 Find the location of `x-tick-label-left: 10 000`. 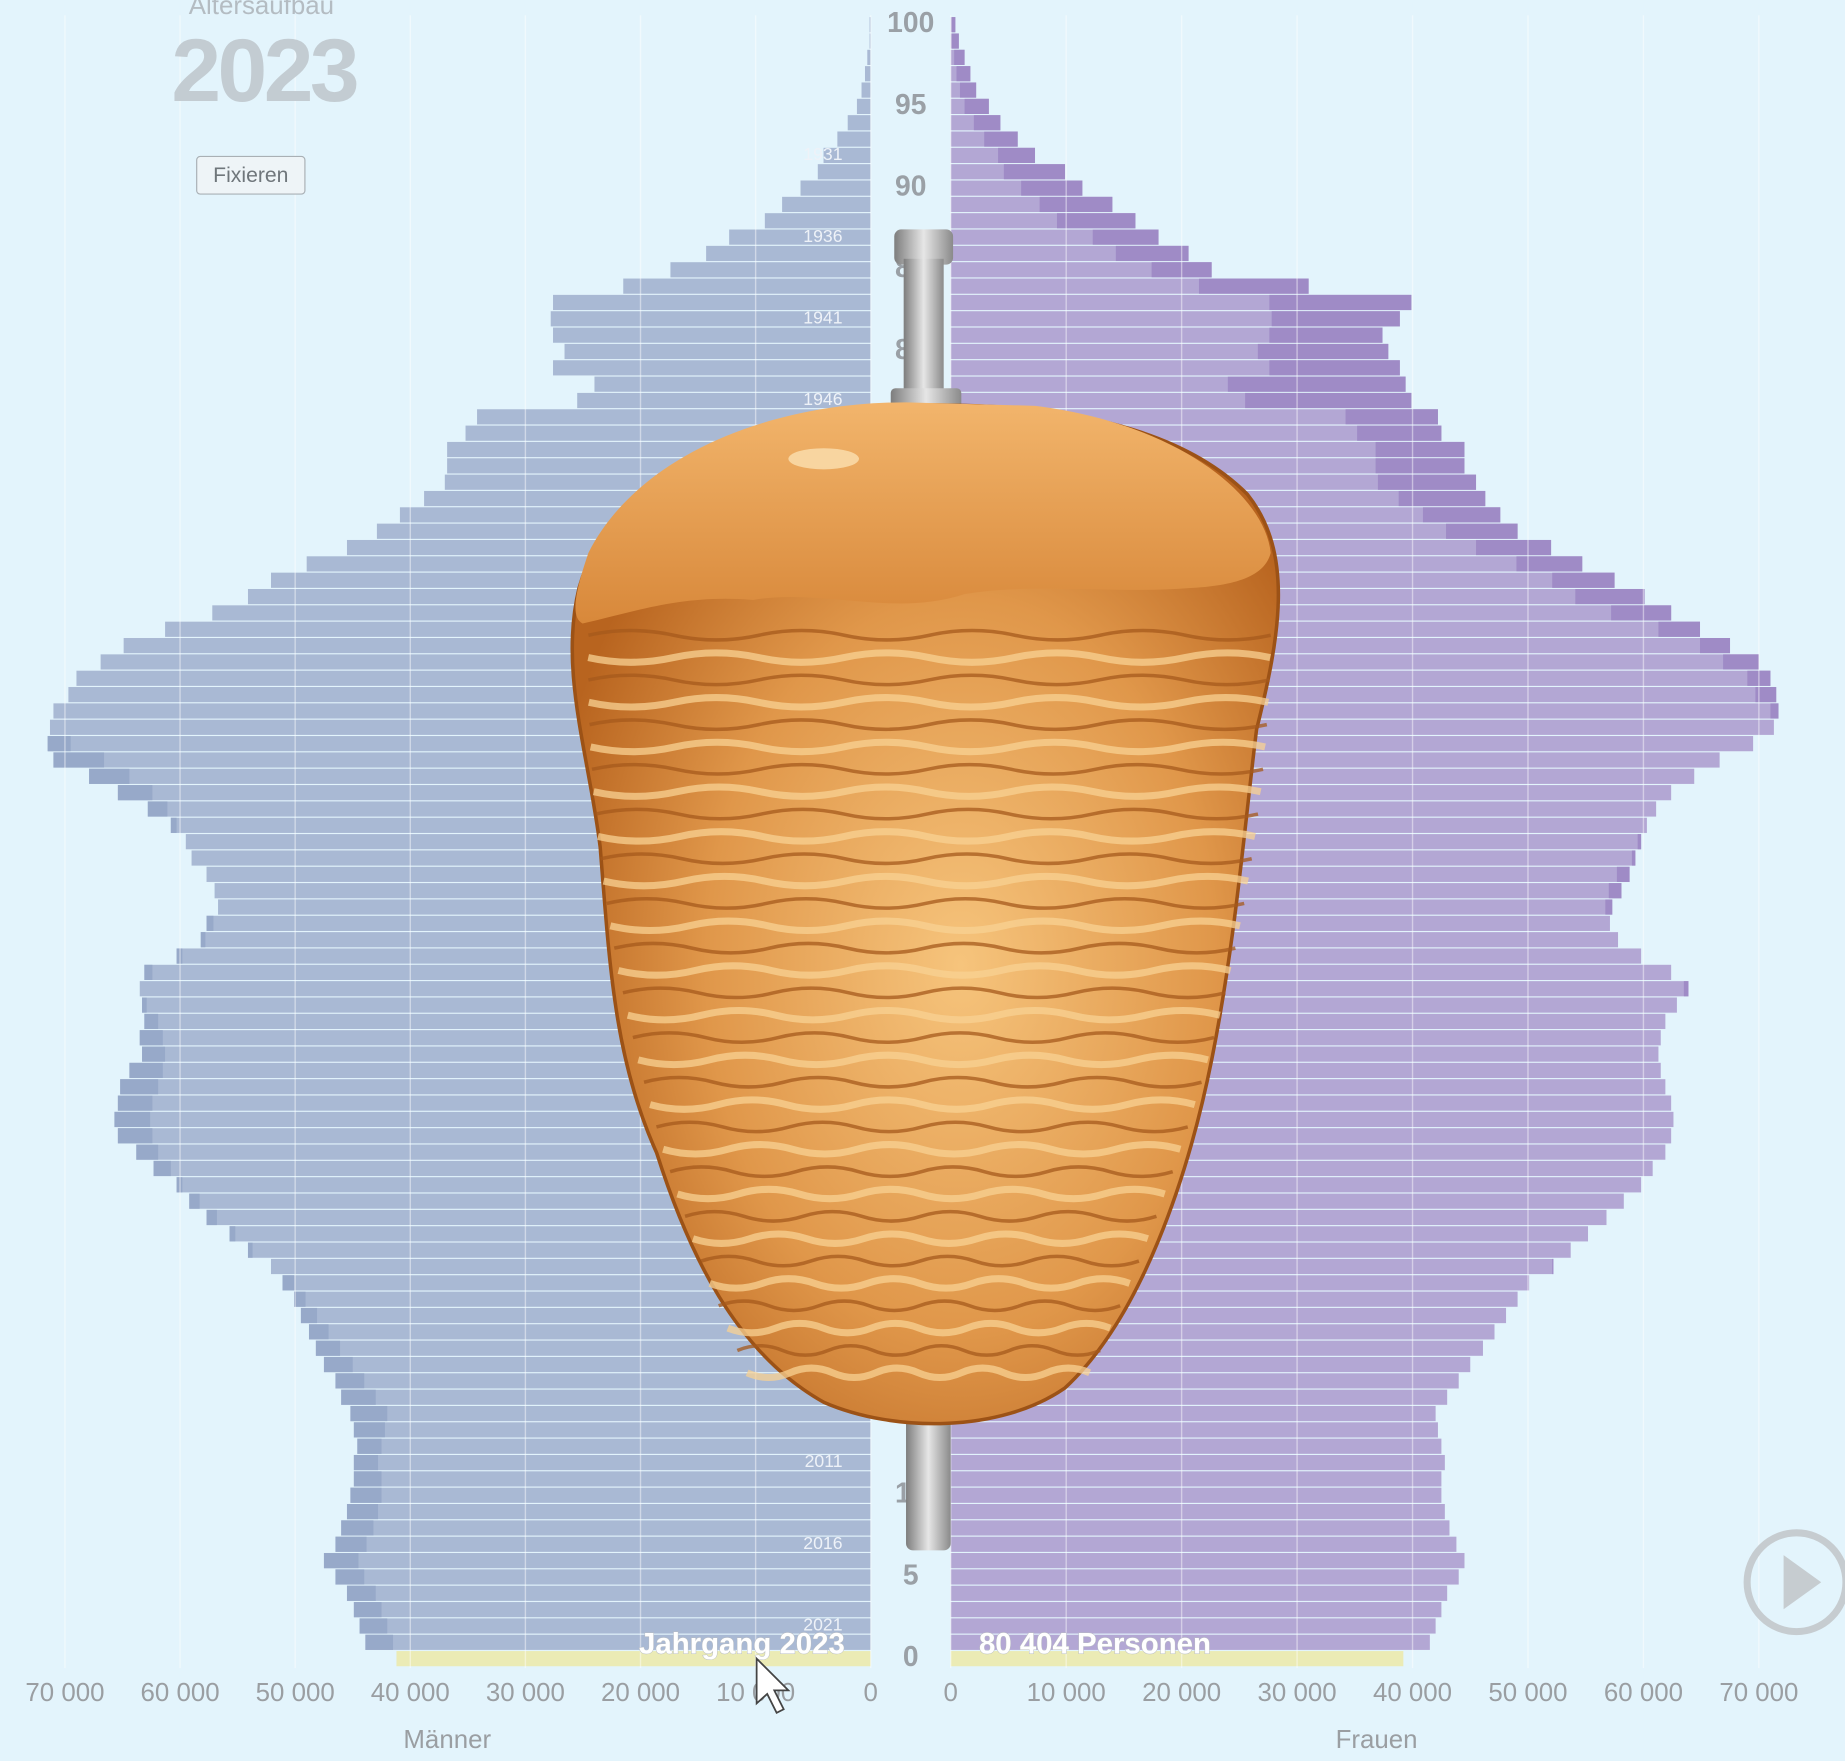

x-tick-label-left: 10 000 is located at coordinates (755, 1693).